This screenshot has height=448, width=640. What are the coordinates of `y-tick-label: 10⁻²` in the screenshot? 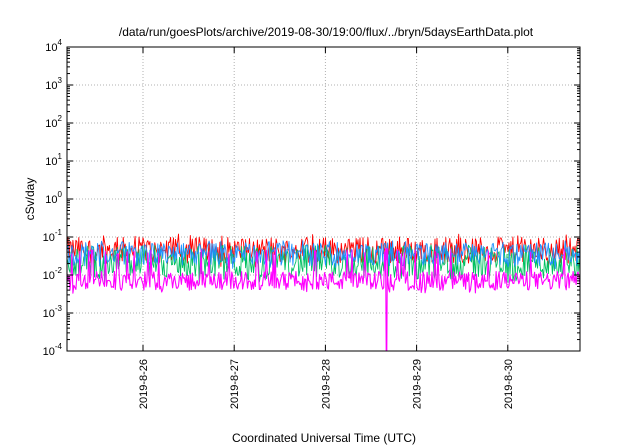 It's located at (53, 274).